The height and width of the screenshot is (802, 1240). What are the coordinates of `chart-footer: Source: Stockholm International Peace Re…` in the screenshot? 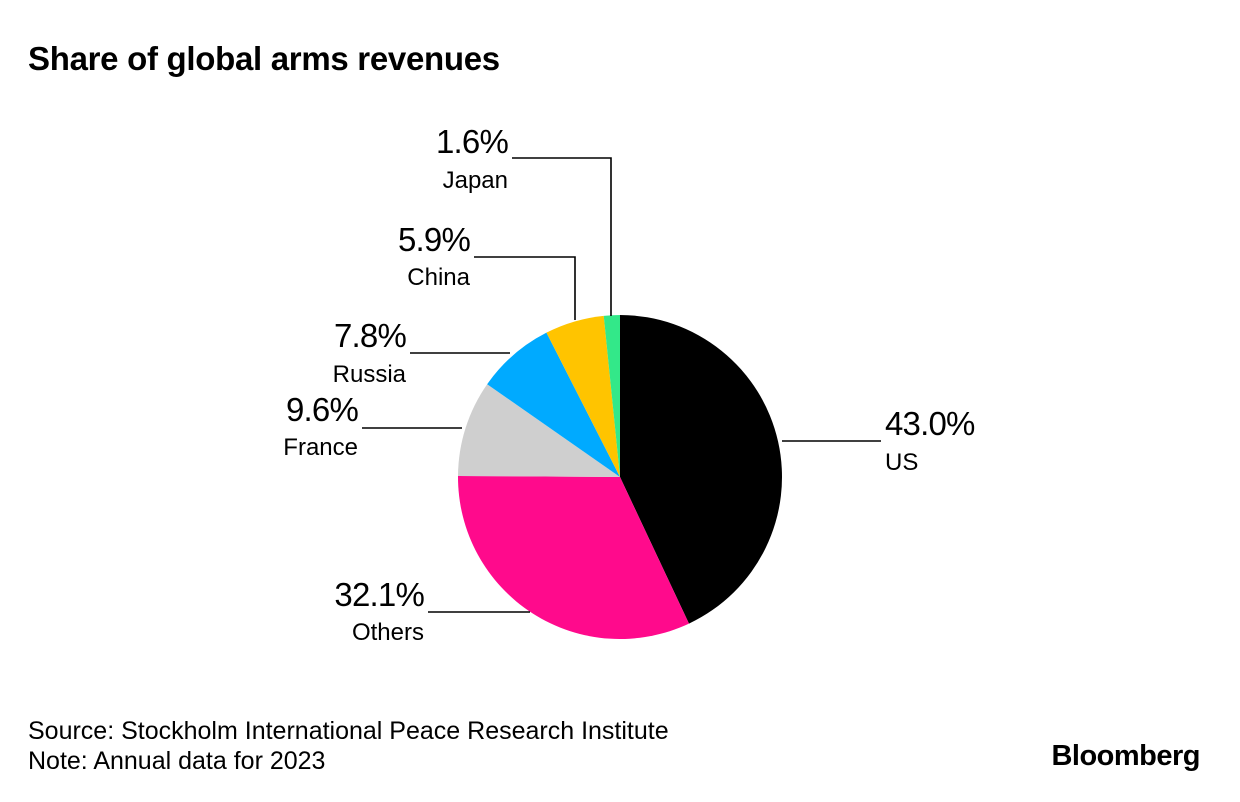 It's located at (348, 746).